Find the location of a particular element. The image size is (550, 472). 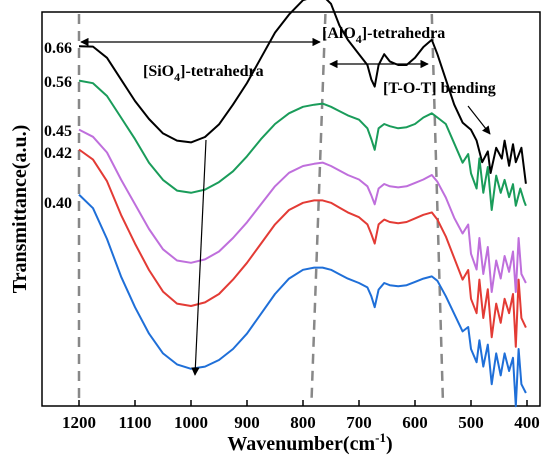

series-label-0-56: 0.56 is located at coordinates (58, 82).